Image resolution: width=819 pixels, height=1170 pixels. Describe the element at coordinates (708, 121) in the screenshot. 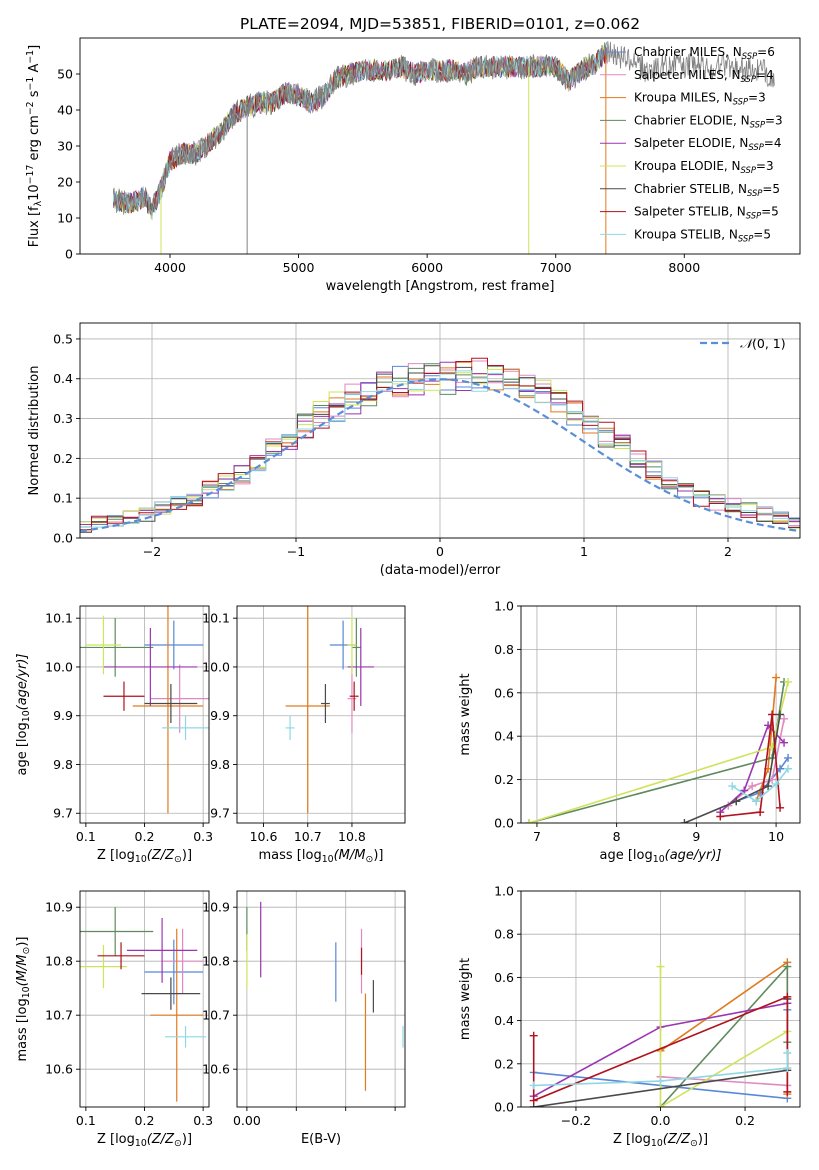

I see `legend-entry-chabrier-elodie: Chabrier ELODIE, NSSP=3` at that location.